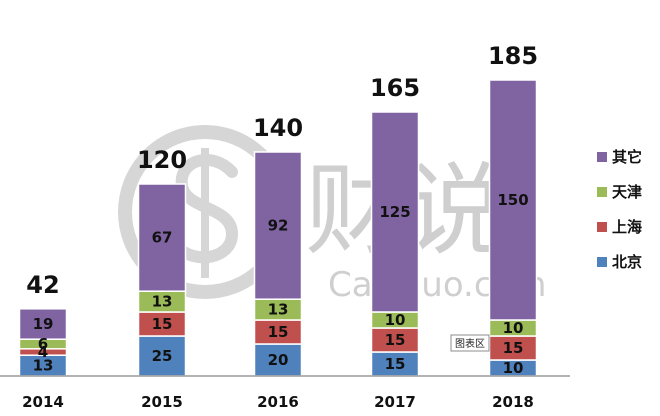 Image resolution: width=660 pixels, height=416 pixels. I want to click on data-label-2014-s1: 4, so click(43, 352).